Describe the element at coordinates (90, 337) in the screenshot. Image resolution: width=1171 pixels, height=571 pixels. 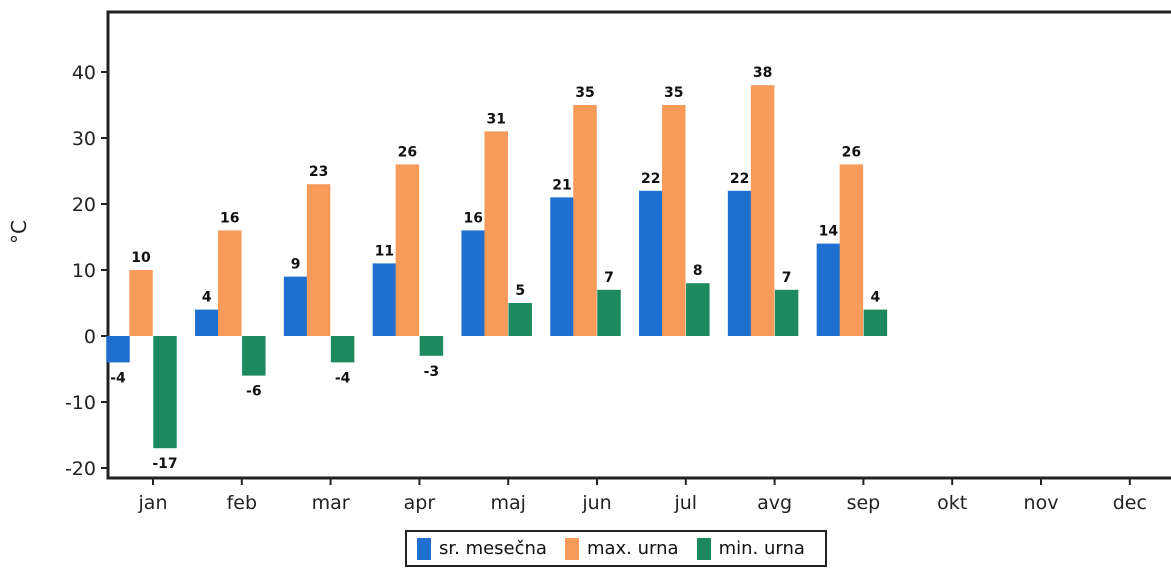
I see `y-tick-label: 0` at that location.